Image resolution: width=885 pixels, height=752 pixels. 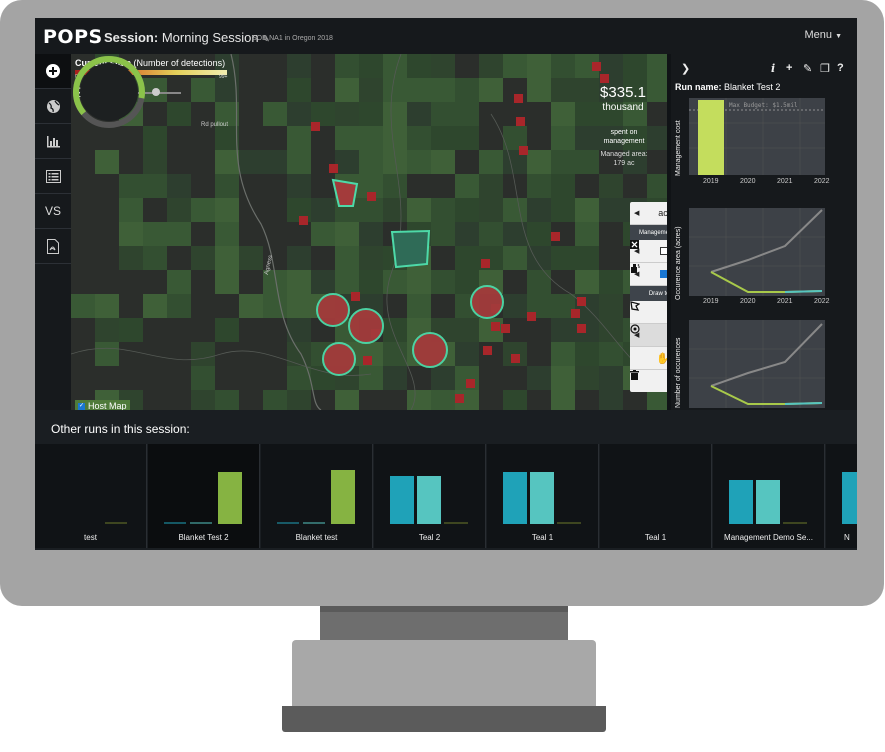 What do you see at coordinates (822, 181) in the screenshot?
I see `x-tick: 2022` at bounding box center [822, 181].